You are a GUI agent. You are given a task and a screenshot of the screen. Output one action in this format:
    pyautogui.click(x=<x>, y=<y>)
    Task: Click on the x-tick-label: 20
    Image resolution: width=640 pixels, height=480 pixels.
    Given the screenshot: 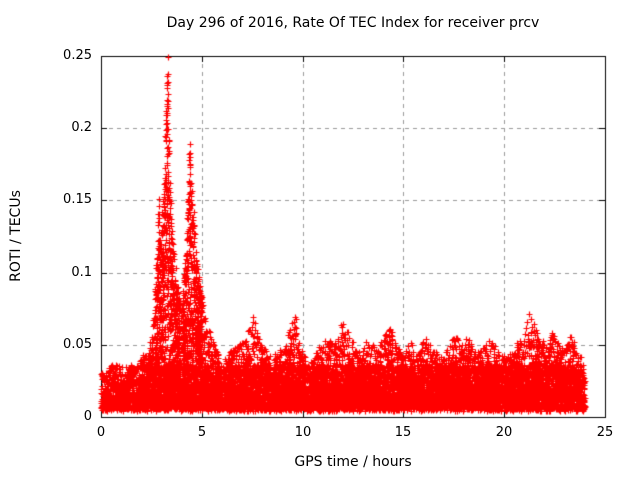 What is the action you would take?
    pyautogui.click(x=504, y=432)
    